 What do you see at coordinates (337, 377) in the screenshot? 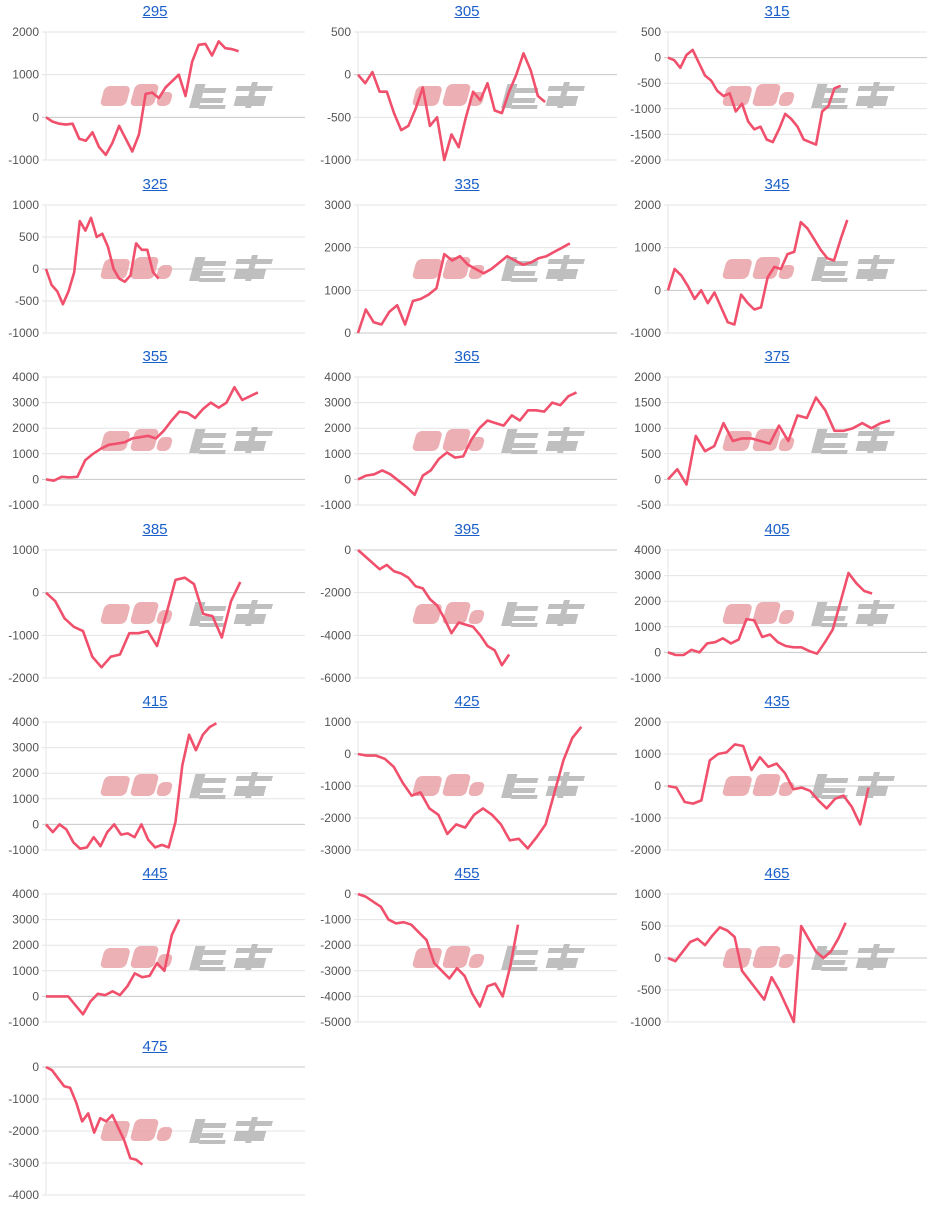
I see `y-tick-label: 4000` at bounding box center [337, 377].